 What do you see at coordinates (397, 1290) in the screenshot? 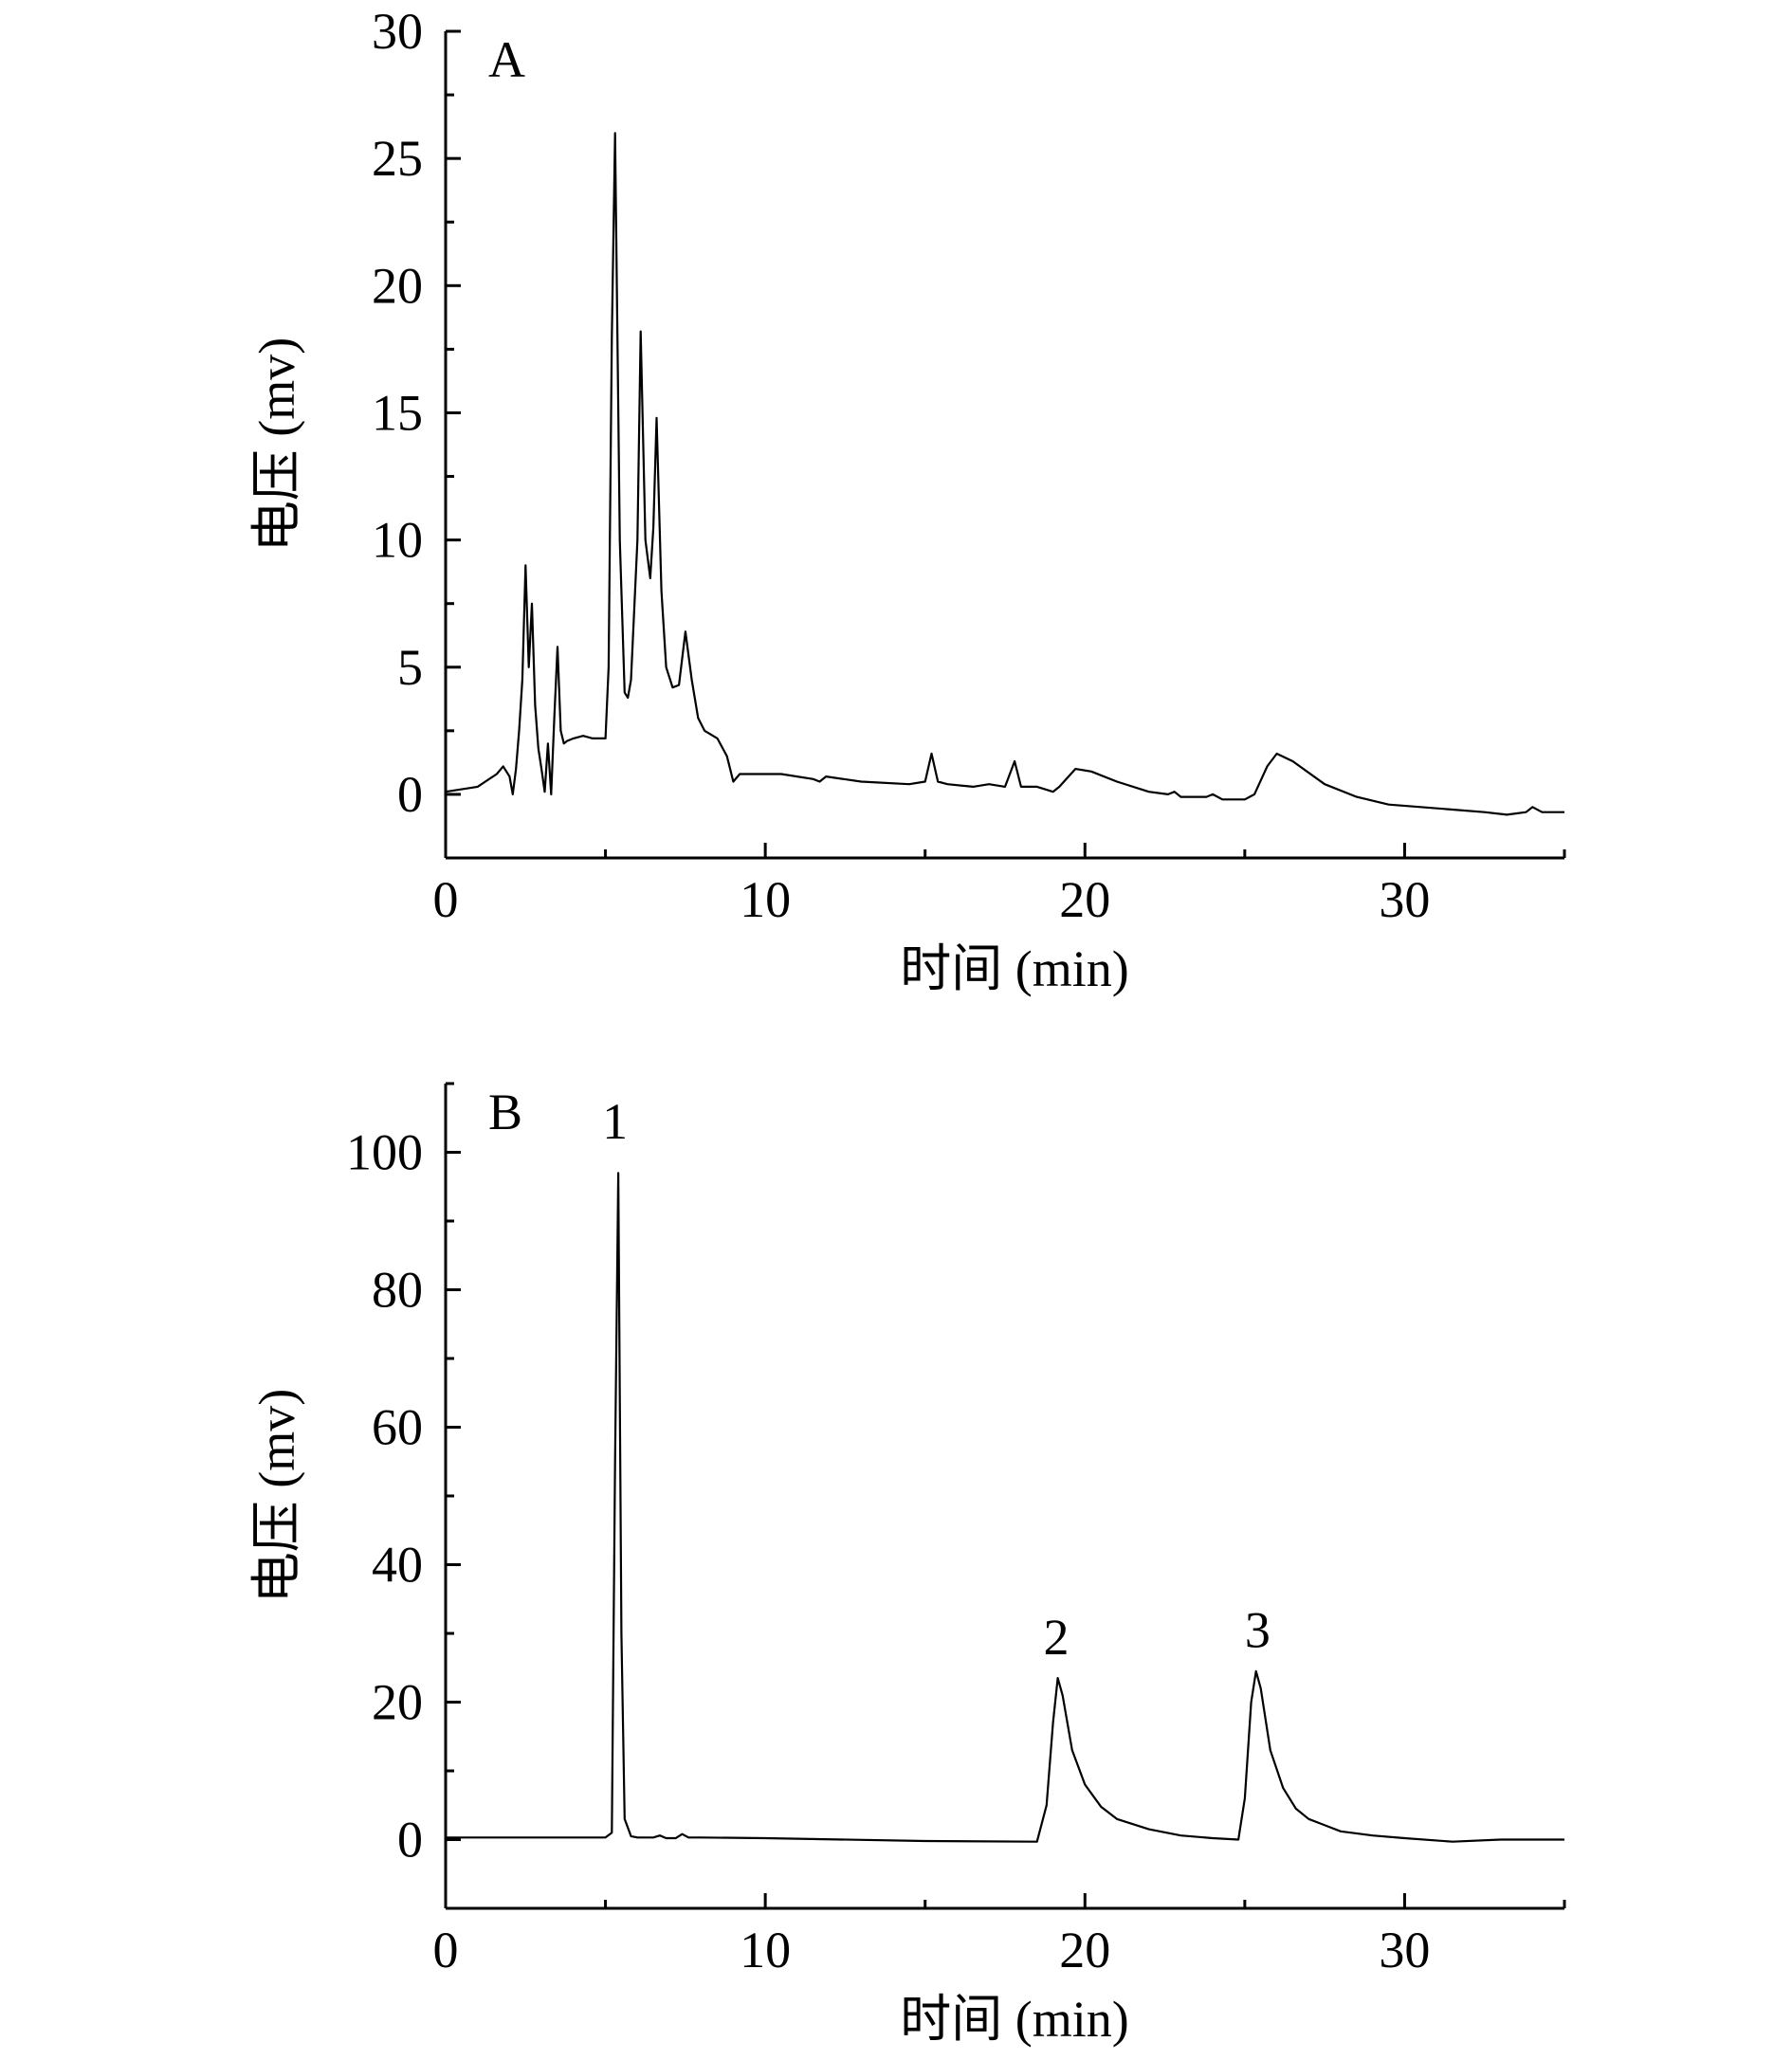
I see `y-tick-label: 80` at bounding box center [397, 1290].